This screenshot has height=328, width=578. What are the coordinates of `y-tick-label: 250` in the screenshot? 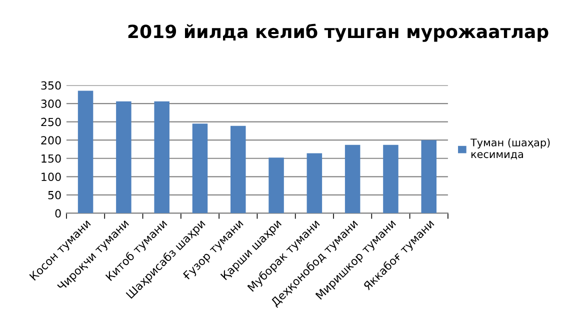 It's located at (51, 122).